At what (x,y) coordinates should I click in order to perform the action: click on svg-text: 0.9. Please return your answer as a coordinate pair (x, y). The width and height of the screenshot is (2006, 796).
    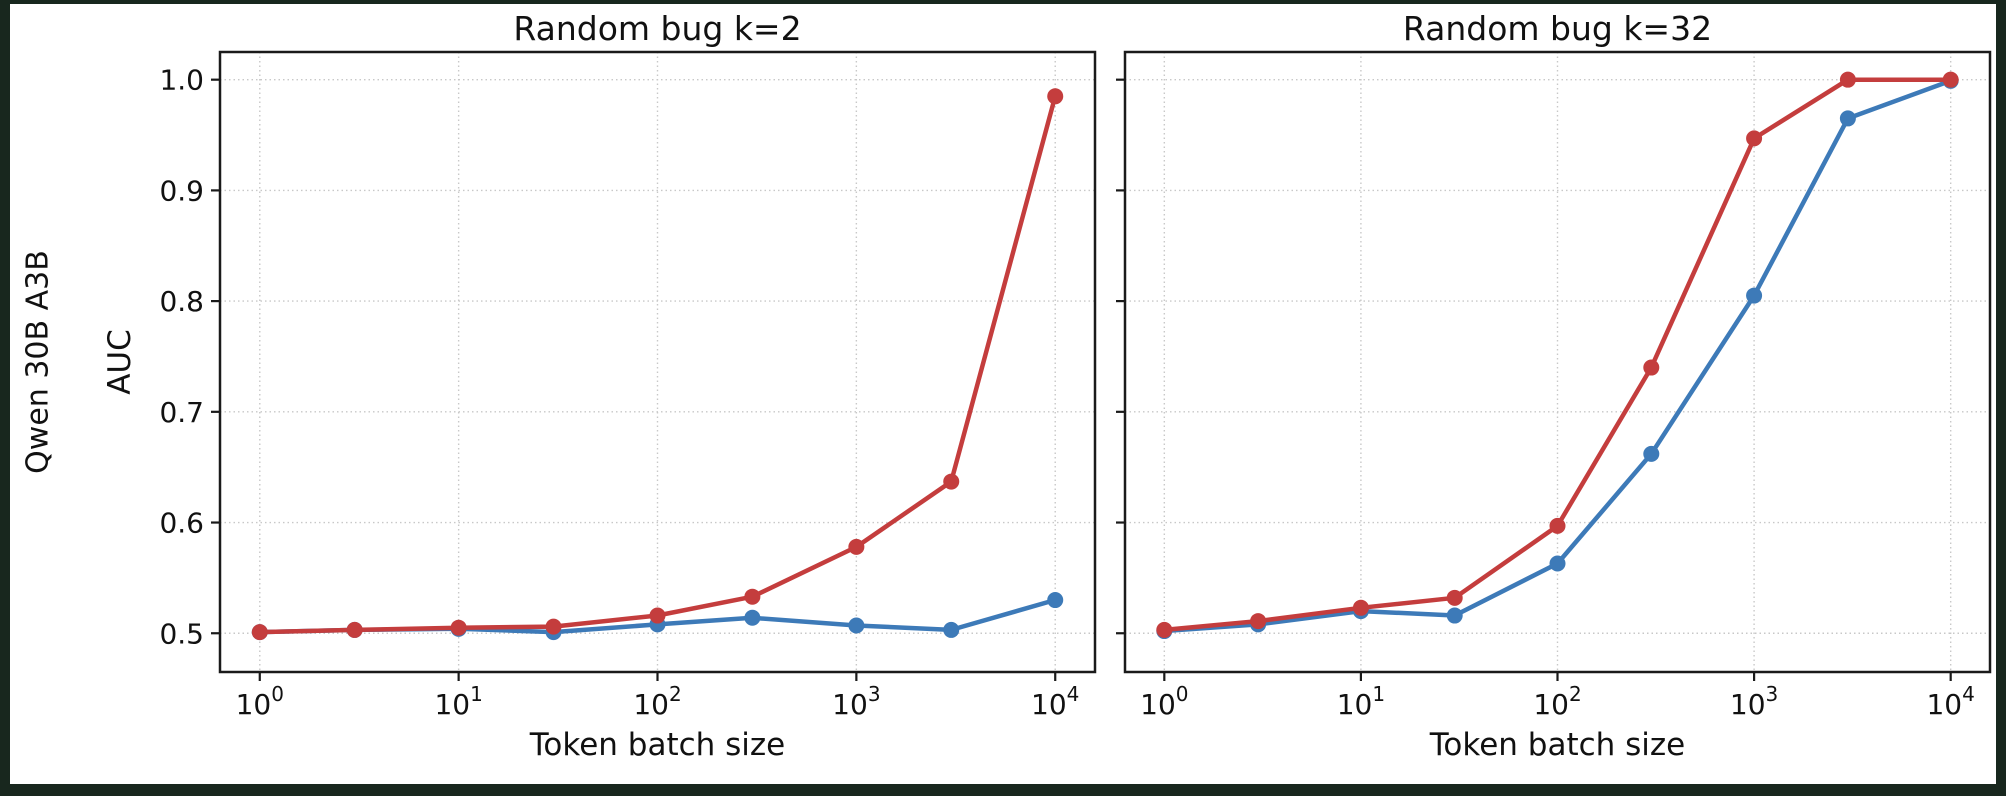
    Looking at the image, I should click on (181, 190).